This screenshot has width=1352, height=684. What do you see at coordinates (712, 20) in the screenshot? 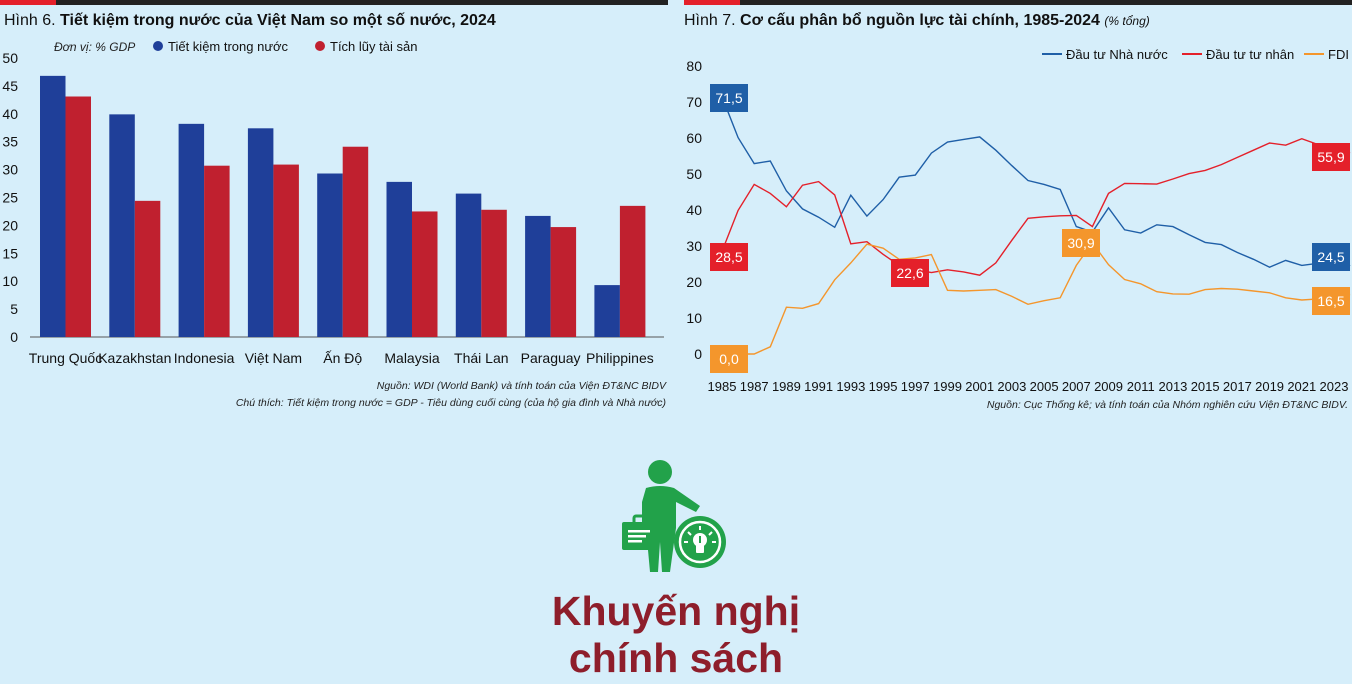
I see `chart7-title-prefix: Hình 7.` at bounding box center [712, 20].